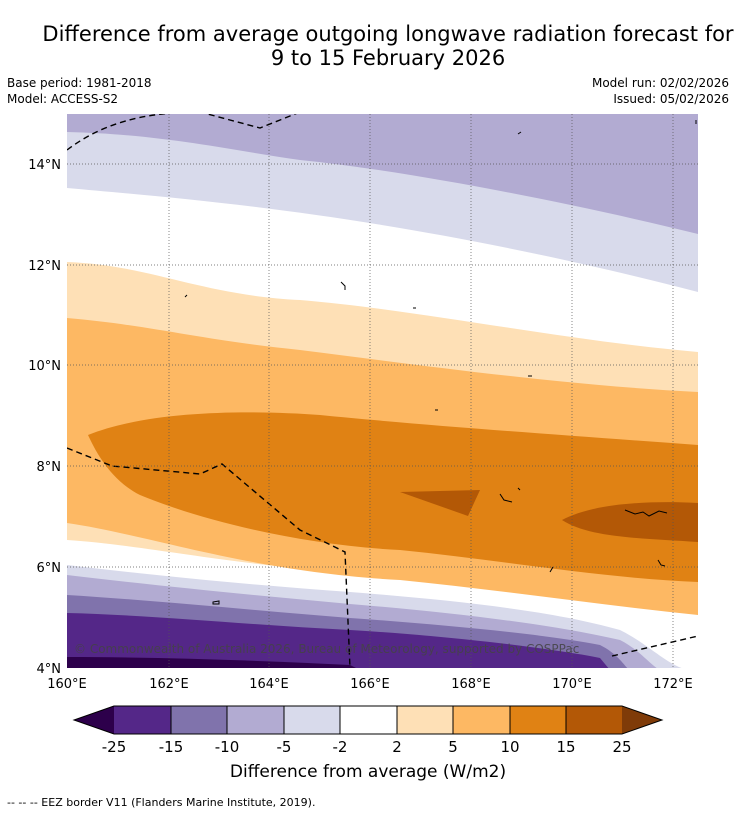 Image resolution: width=736 pixels, height=816 pixels. What do you see at coordinates (44, 417) in the screenshot?
I see `latitude-labels: 14°N 12°N 10°N 8°N 6°N 4°N` at bounding box center [44, 417].